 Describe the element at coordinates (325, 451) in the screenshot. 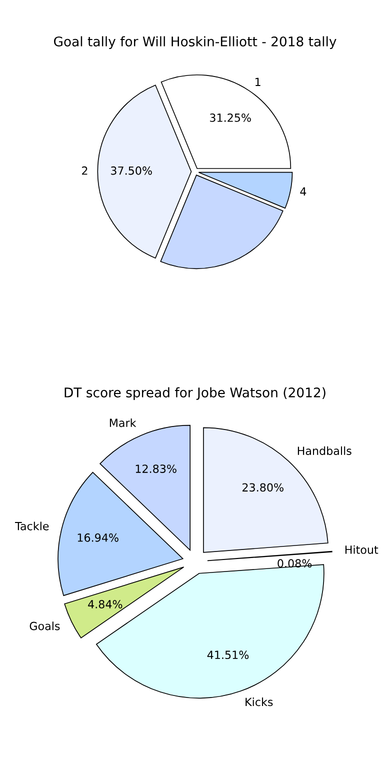

I see `slice-label: Handballs` at that location.